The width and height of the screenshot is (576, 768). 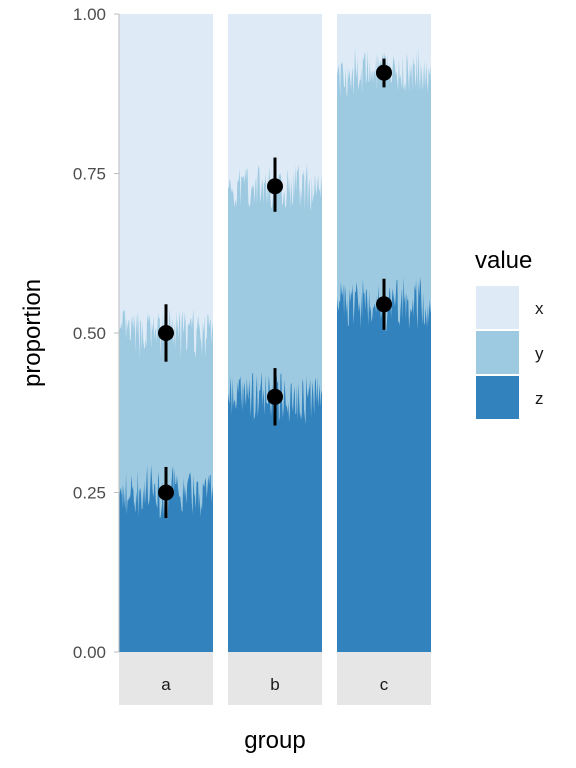 What do you see at coordinates (32, 333) in the screenshot?
I see `y-axis-title: proportion` at bounding box center [32, 333].